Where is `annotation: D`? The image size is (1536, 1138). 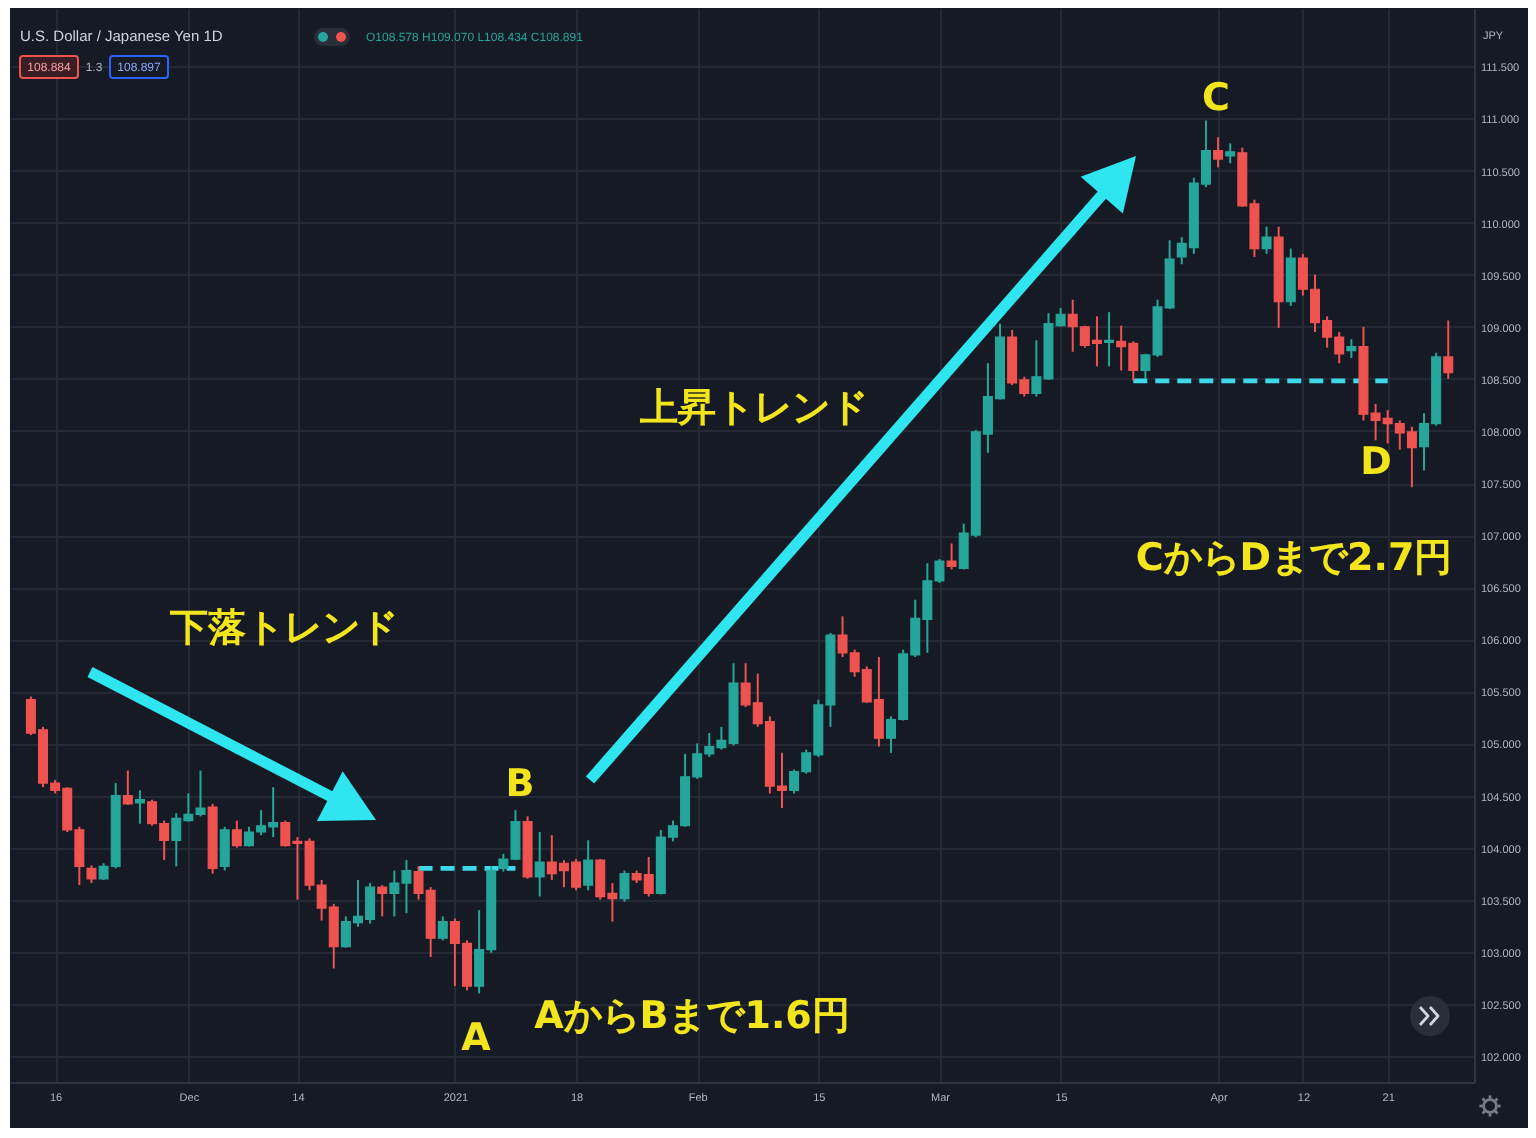
annotation: D is located at coordinates (1376, 462).